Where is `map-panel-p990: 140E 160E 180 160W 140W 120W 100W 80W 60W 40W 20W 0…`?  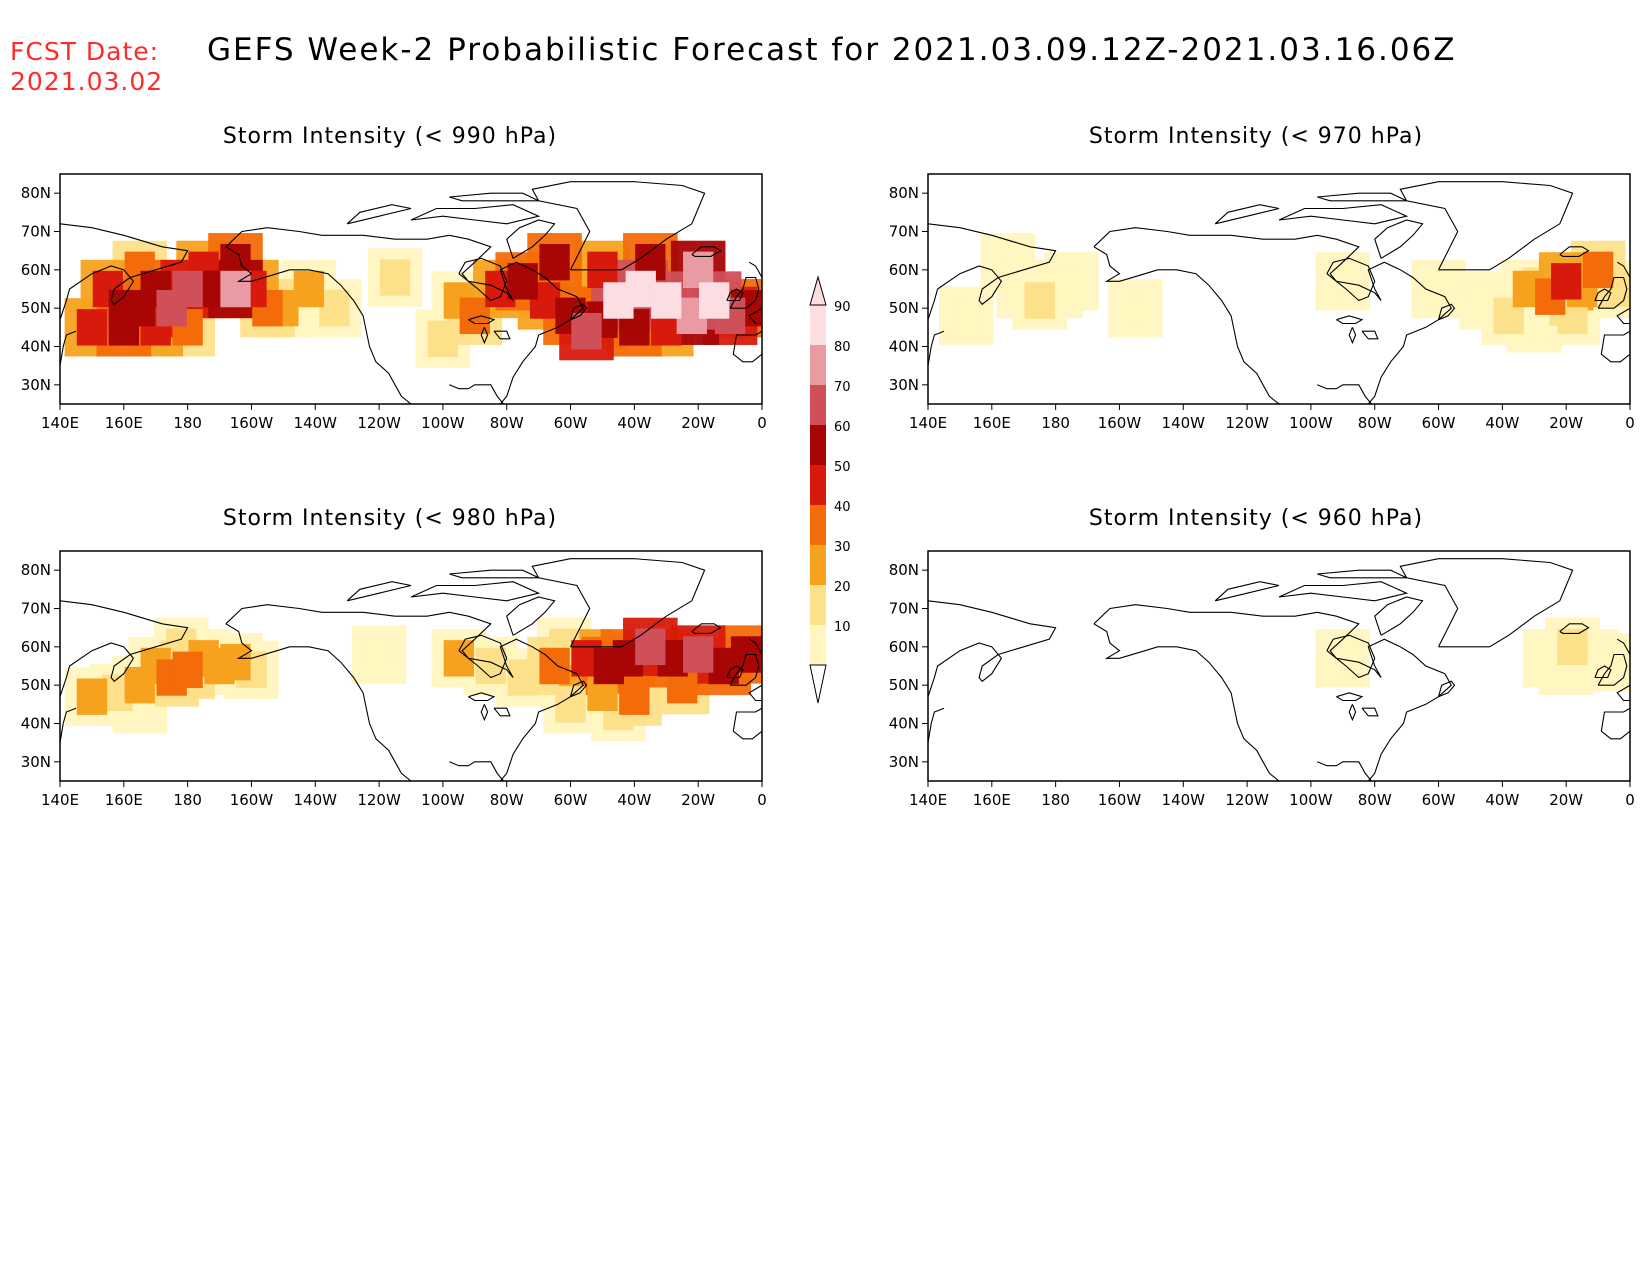 map-panel-p990: 140E 160E 180 160W 140W 120W 100W 80W 60W 40W 20W 0… is located at coordinates (394, 302).